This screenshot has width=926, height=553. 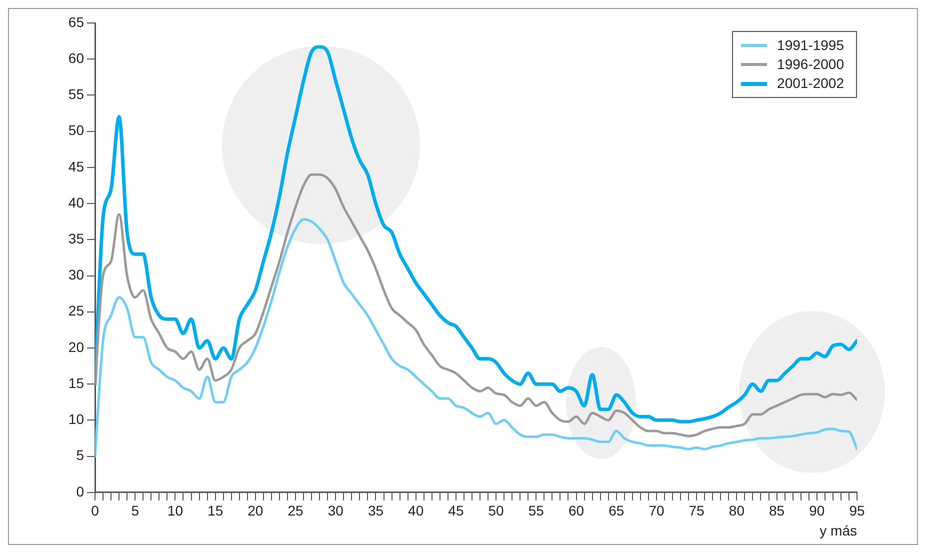 I want to click on x-tick-label: 50, so click(x=496, y=510).